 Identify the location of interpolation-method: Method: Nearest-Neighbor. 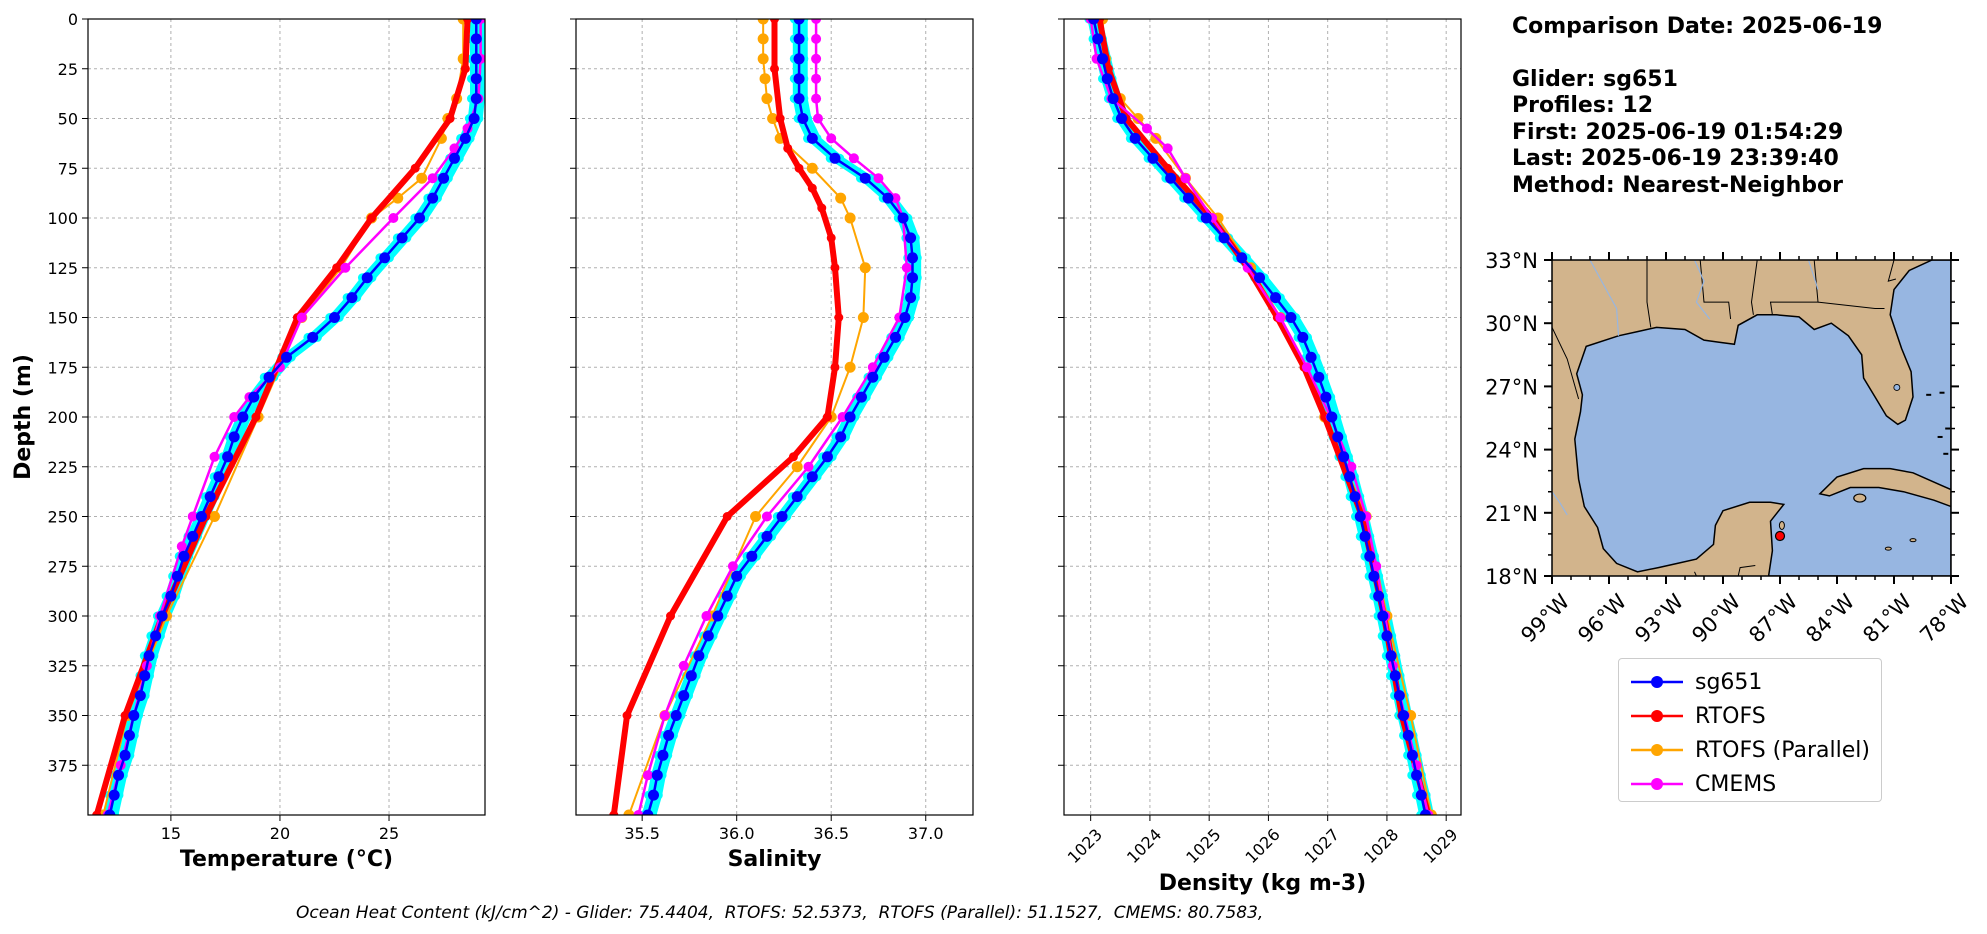
(1677, 185).